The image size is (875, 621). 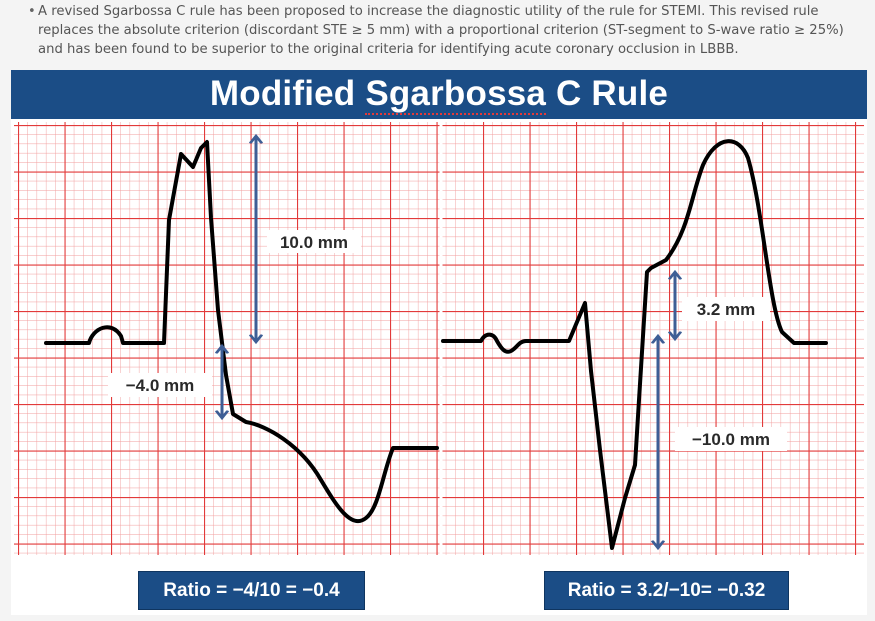 I want to click on title-suffix: C Rule, so click(x=607, y=93).